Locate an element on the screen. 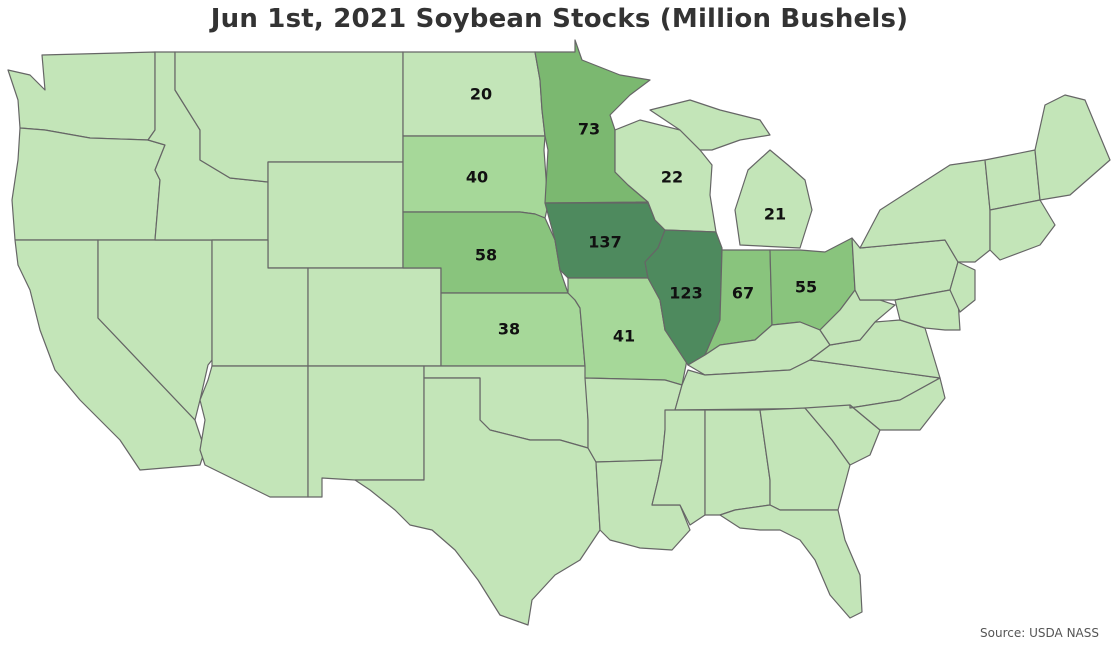 Image resolution: width=1119 pixels, height=650 pixels. label-illinois: 123 is located at coordinates (685, 293).